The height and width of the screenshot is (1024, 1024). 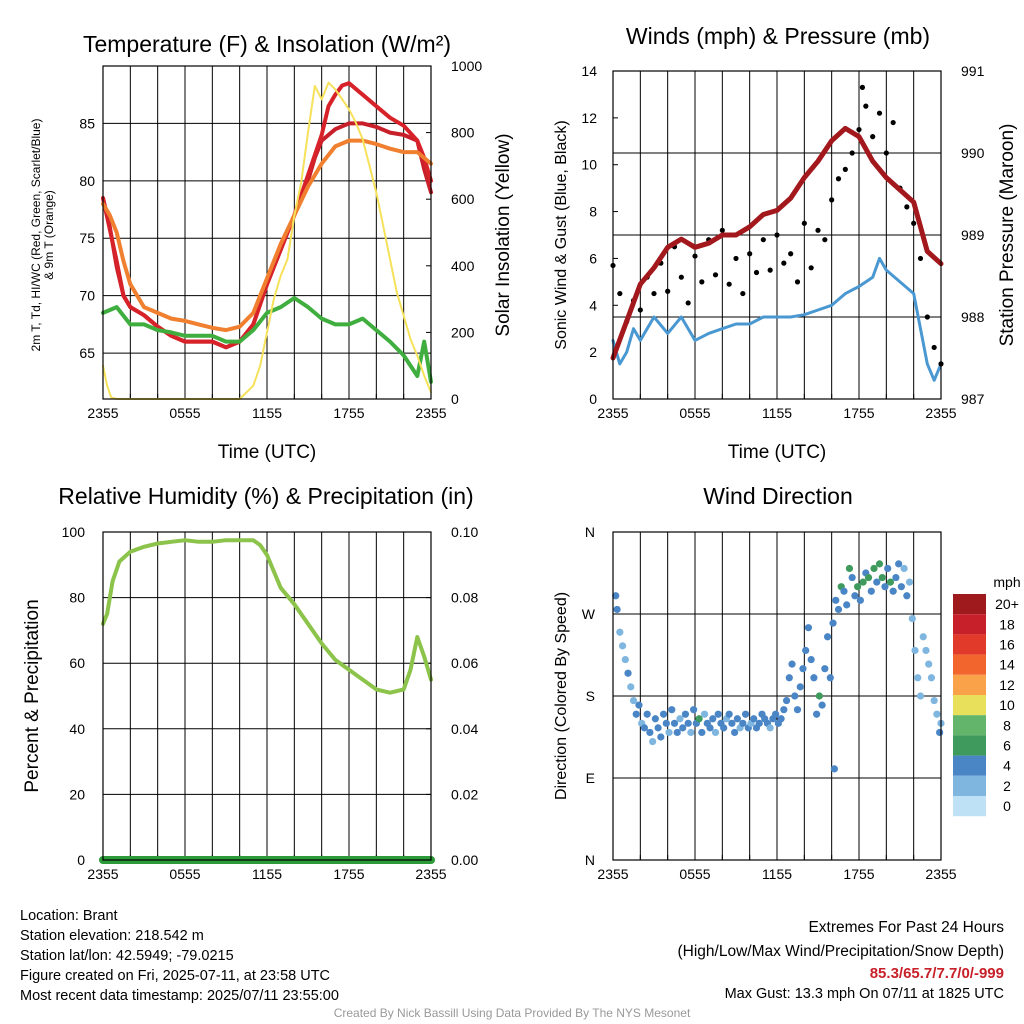 I want to click on legend-label: 4, so click(x=1007, y=766).